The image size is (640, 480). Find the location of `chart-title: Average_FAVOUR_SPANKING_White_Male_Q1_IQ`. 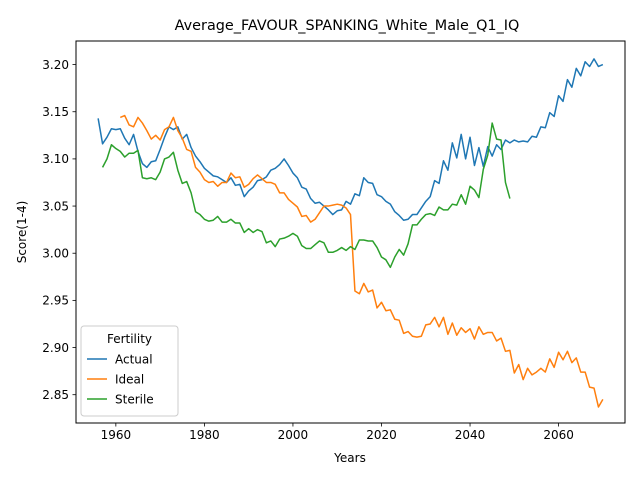

chart-title: Average_FAVOUR_SPANKING_White_Male_Q1_IQ is located at coordinates (347, 26).